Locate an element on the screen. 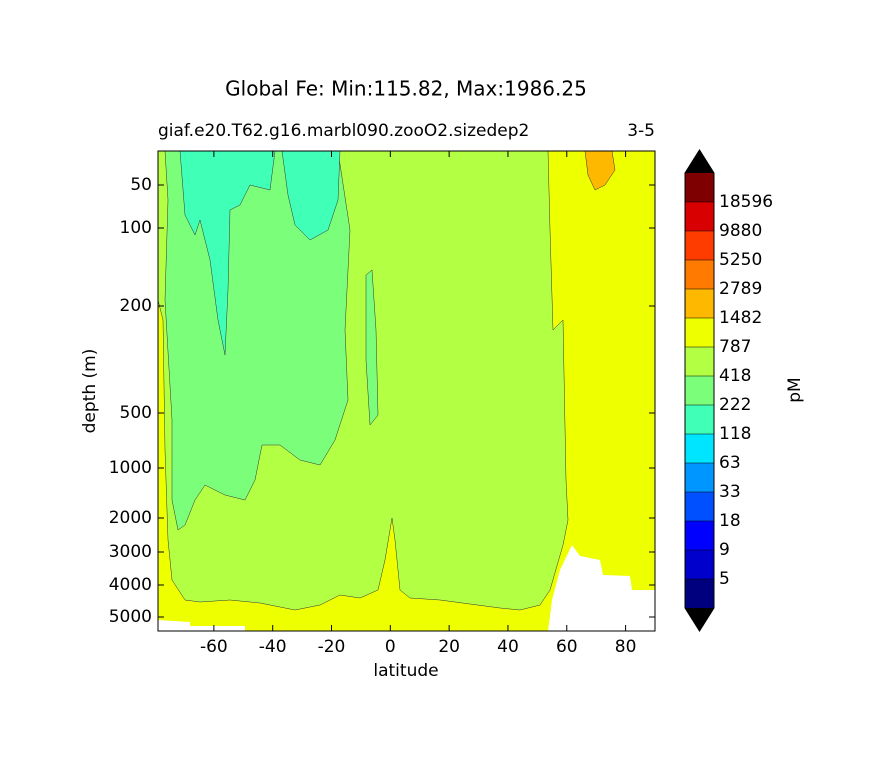 Image resolution: width=884 pixels, height=761 pixels. colorbar-tick-label: 33 is located at coordinates (730, 492).